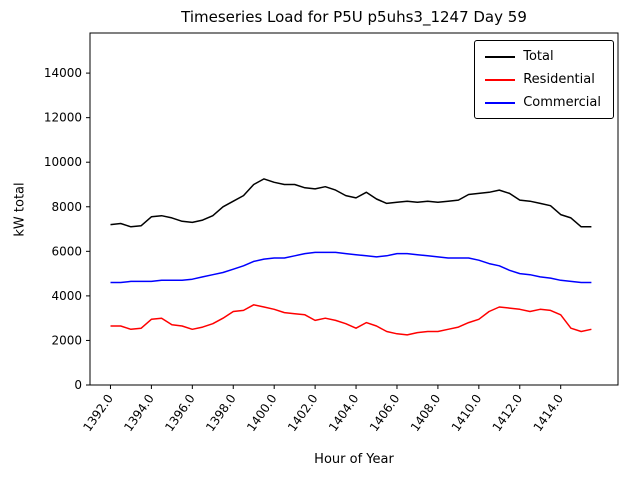 The height and width of the screenshot is (480, 640). What do you see at coordinates (180, 413) in the screenshot?
I see `x-tick-label: 1396.0` at bounding box center [180, 413].